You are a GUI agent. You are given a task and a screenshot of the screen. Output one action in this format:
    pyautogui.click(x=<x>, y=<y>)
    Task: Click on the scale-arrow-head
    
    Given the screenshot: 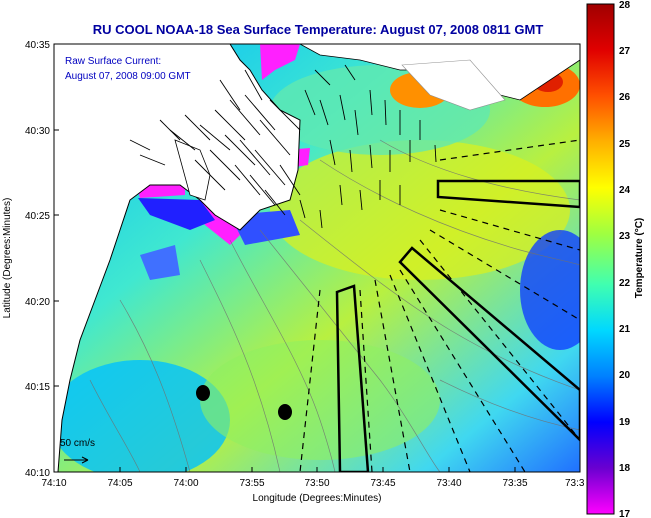 What is the action you would take?
    pyautogui.click(x=85, y=460)
    